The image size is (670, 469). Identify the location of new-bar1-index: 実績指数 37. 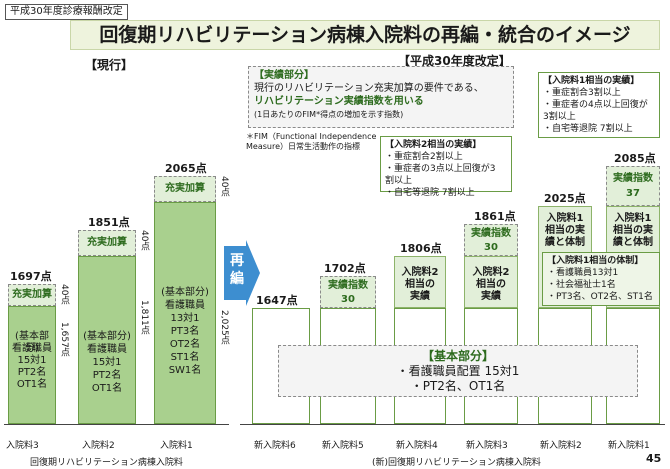
(633, 186).